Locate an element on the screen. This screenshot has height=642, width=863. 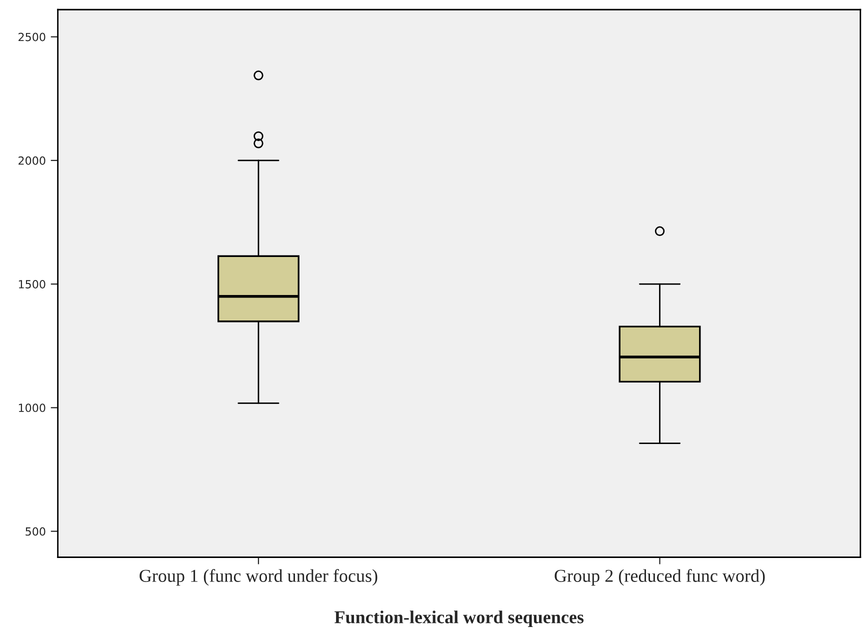
x-axis-title: Function-lexical word sequences is located at coordinates (459, 618).